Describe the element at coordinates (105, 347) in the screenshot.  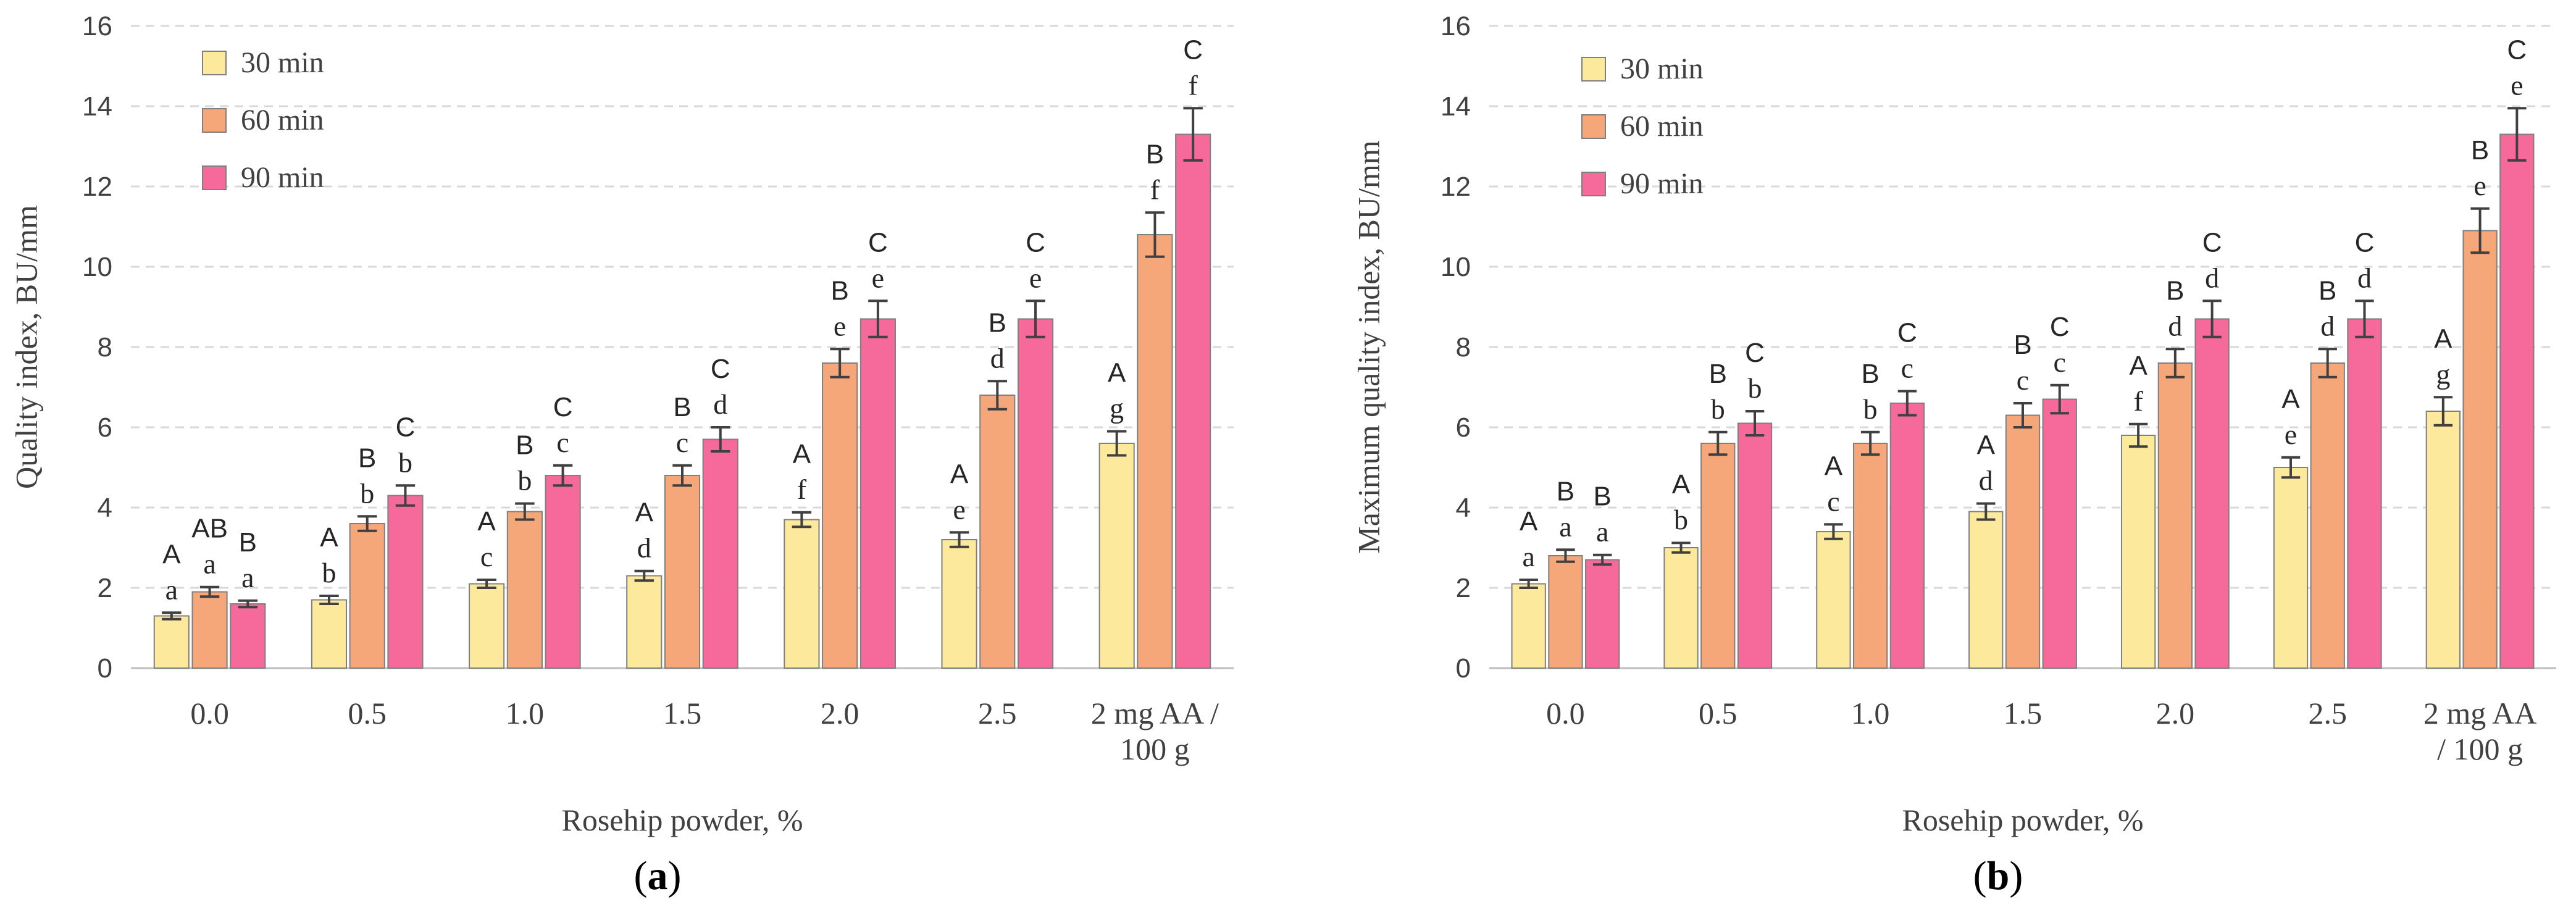
I see `y-tick-label: 8` at that location.